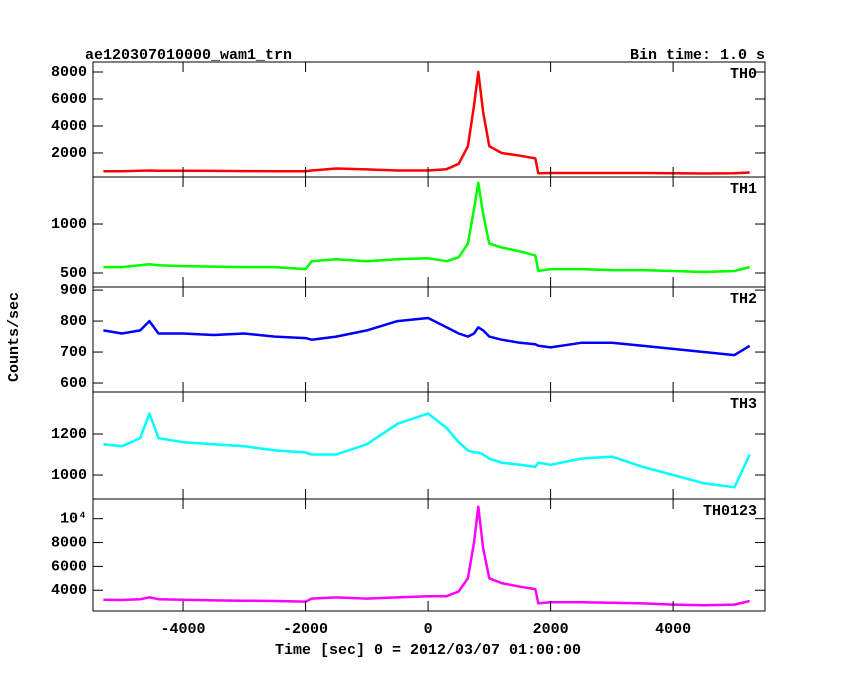 The width and height of the screenshot is (850, 680). What do you see at coordinates (730, 511) in the screenshot?
I see `panel-label: TH0123` at bounding box center [730, 511].